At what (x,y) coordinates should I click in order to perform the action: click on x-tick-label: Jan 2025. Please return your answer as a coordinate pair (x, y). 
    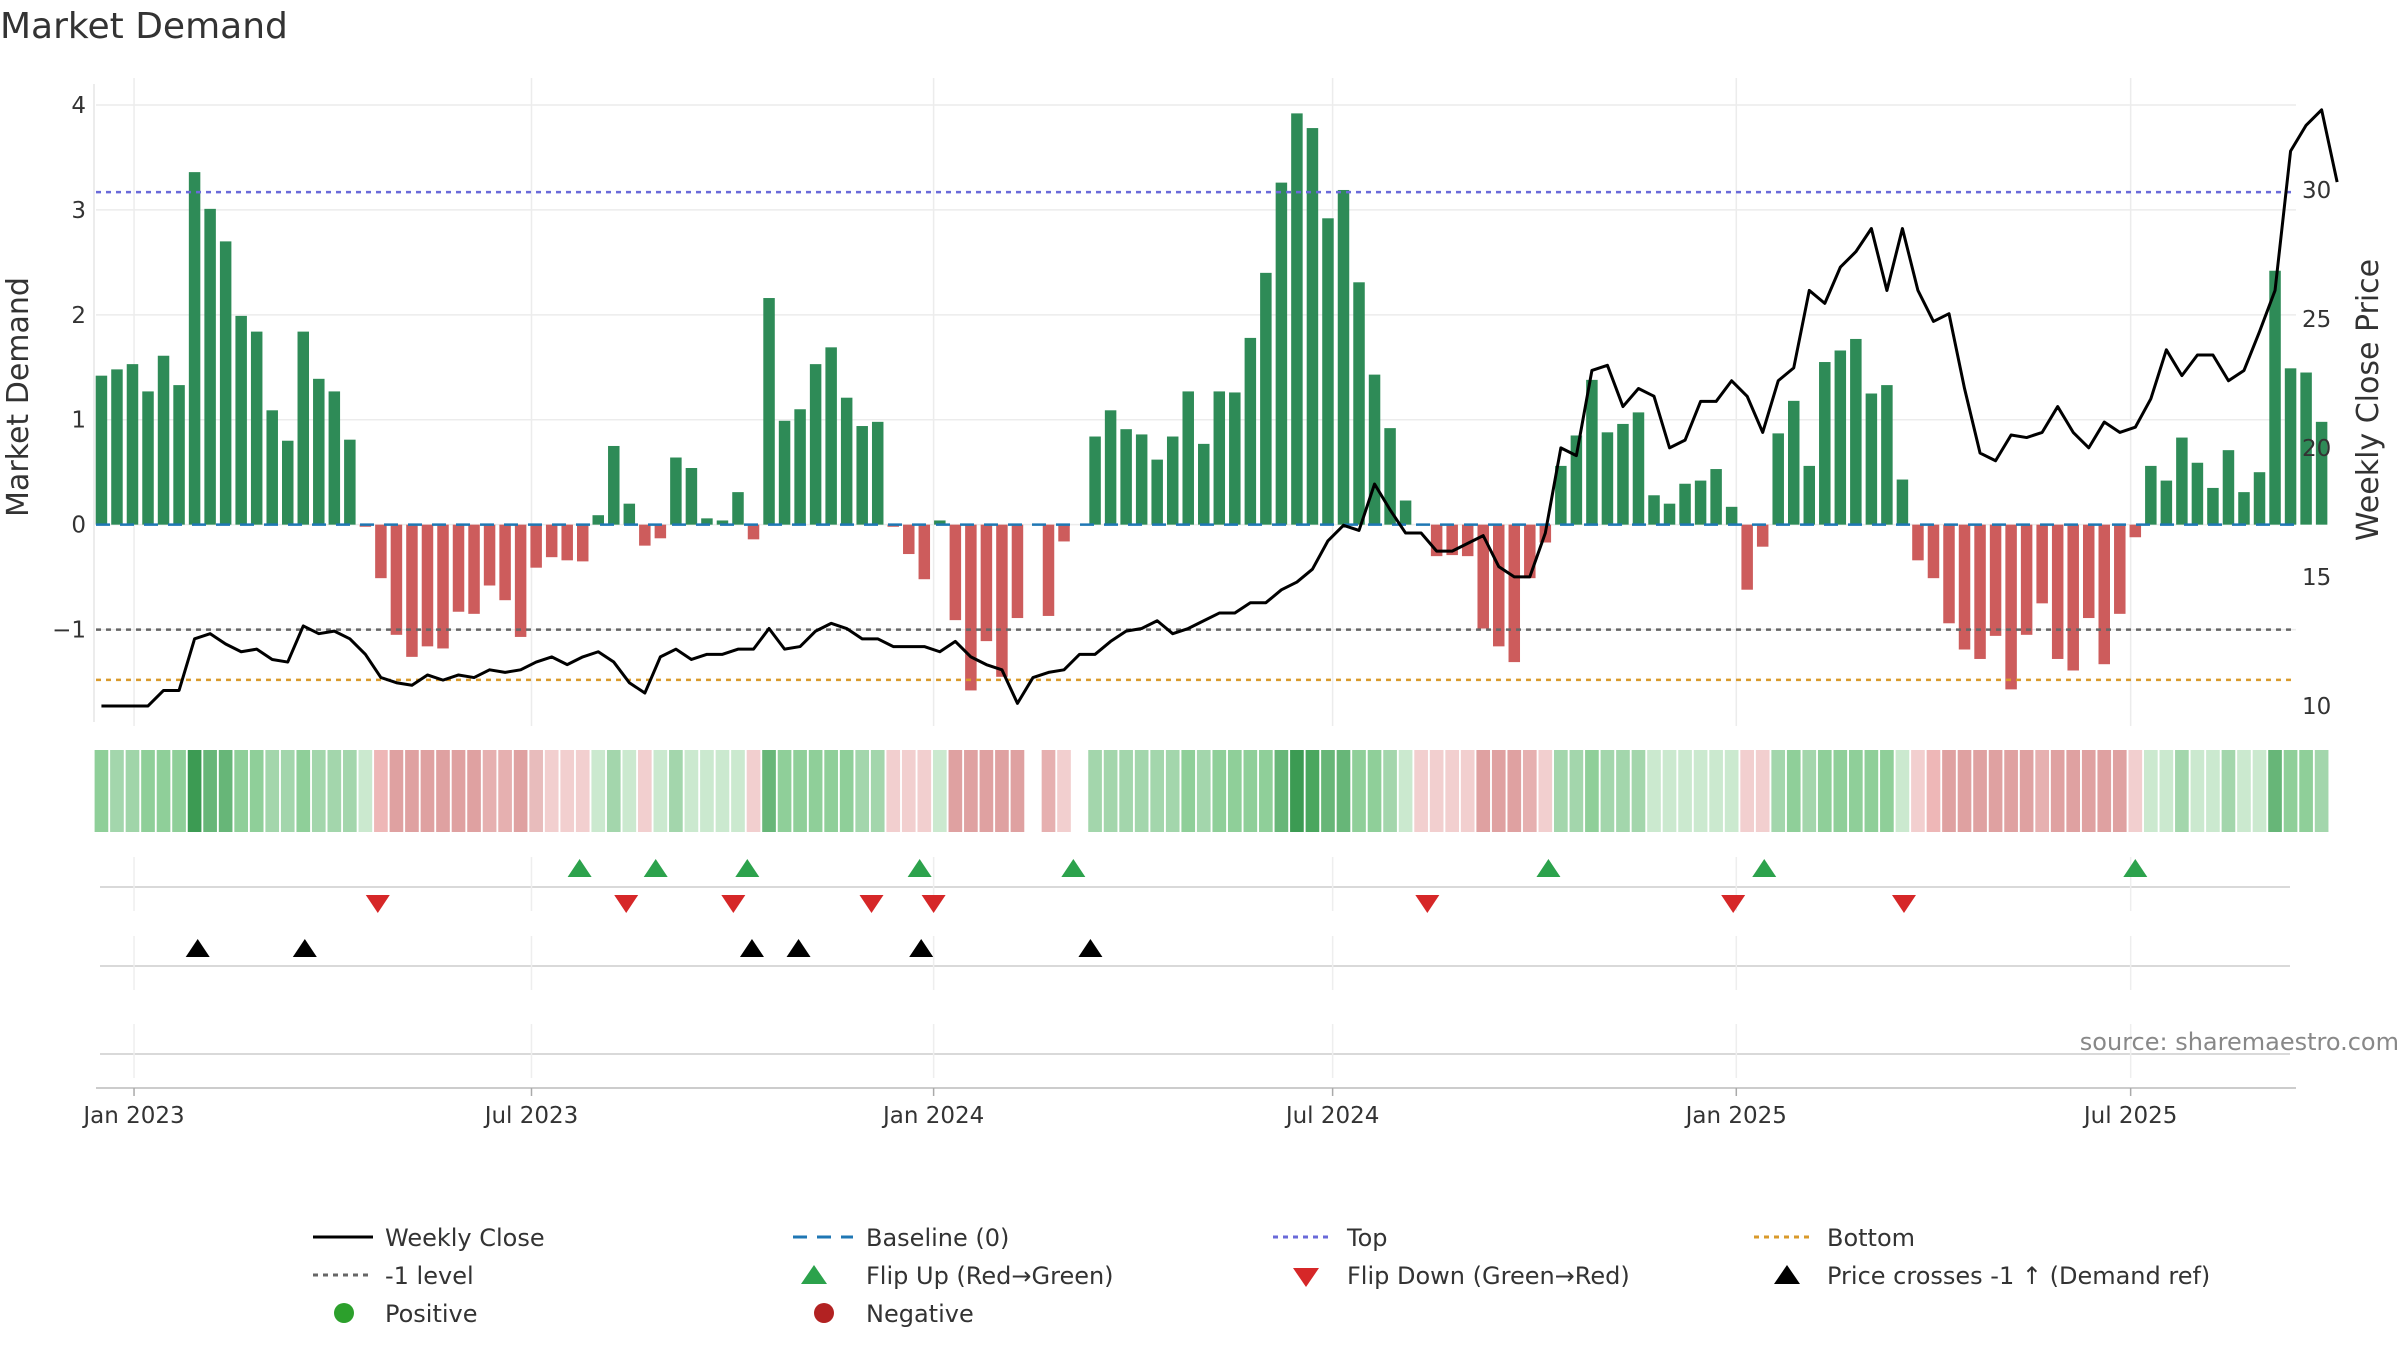
    Looking at the image, I should click on (1735, 1116).